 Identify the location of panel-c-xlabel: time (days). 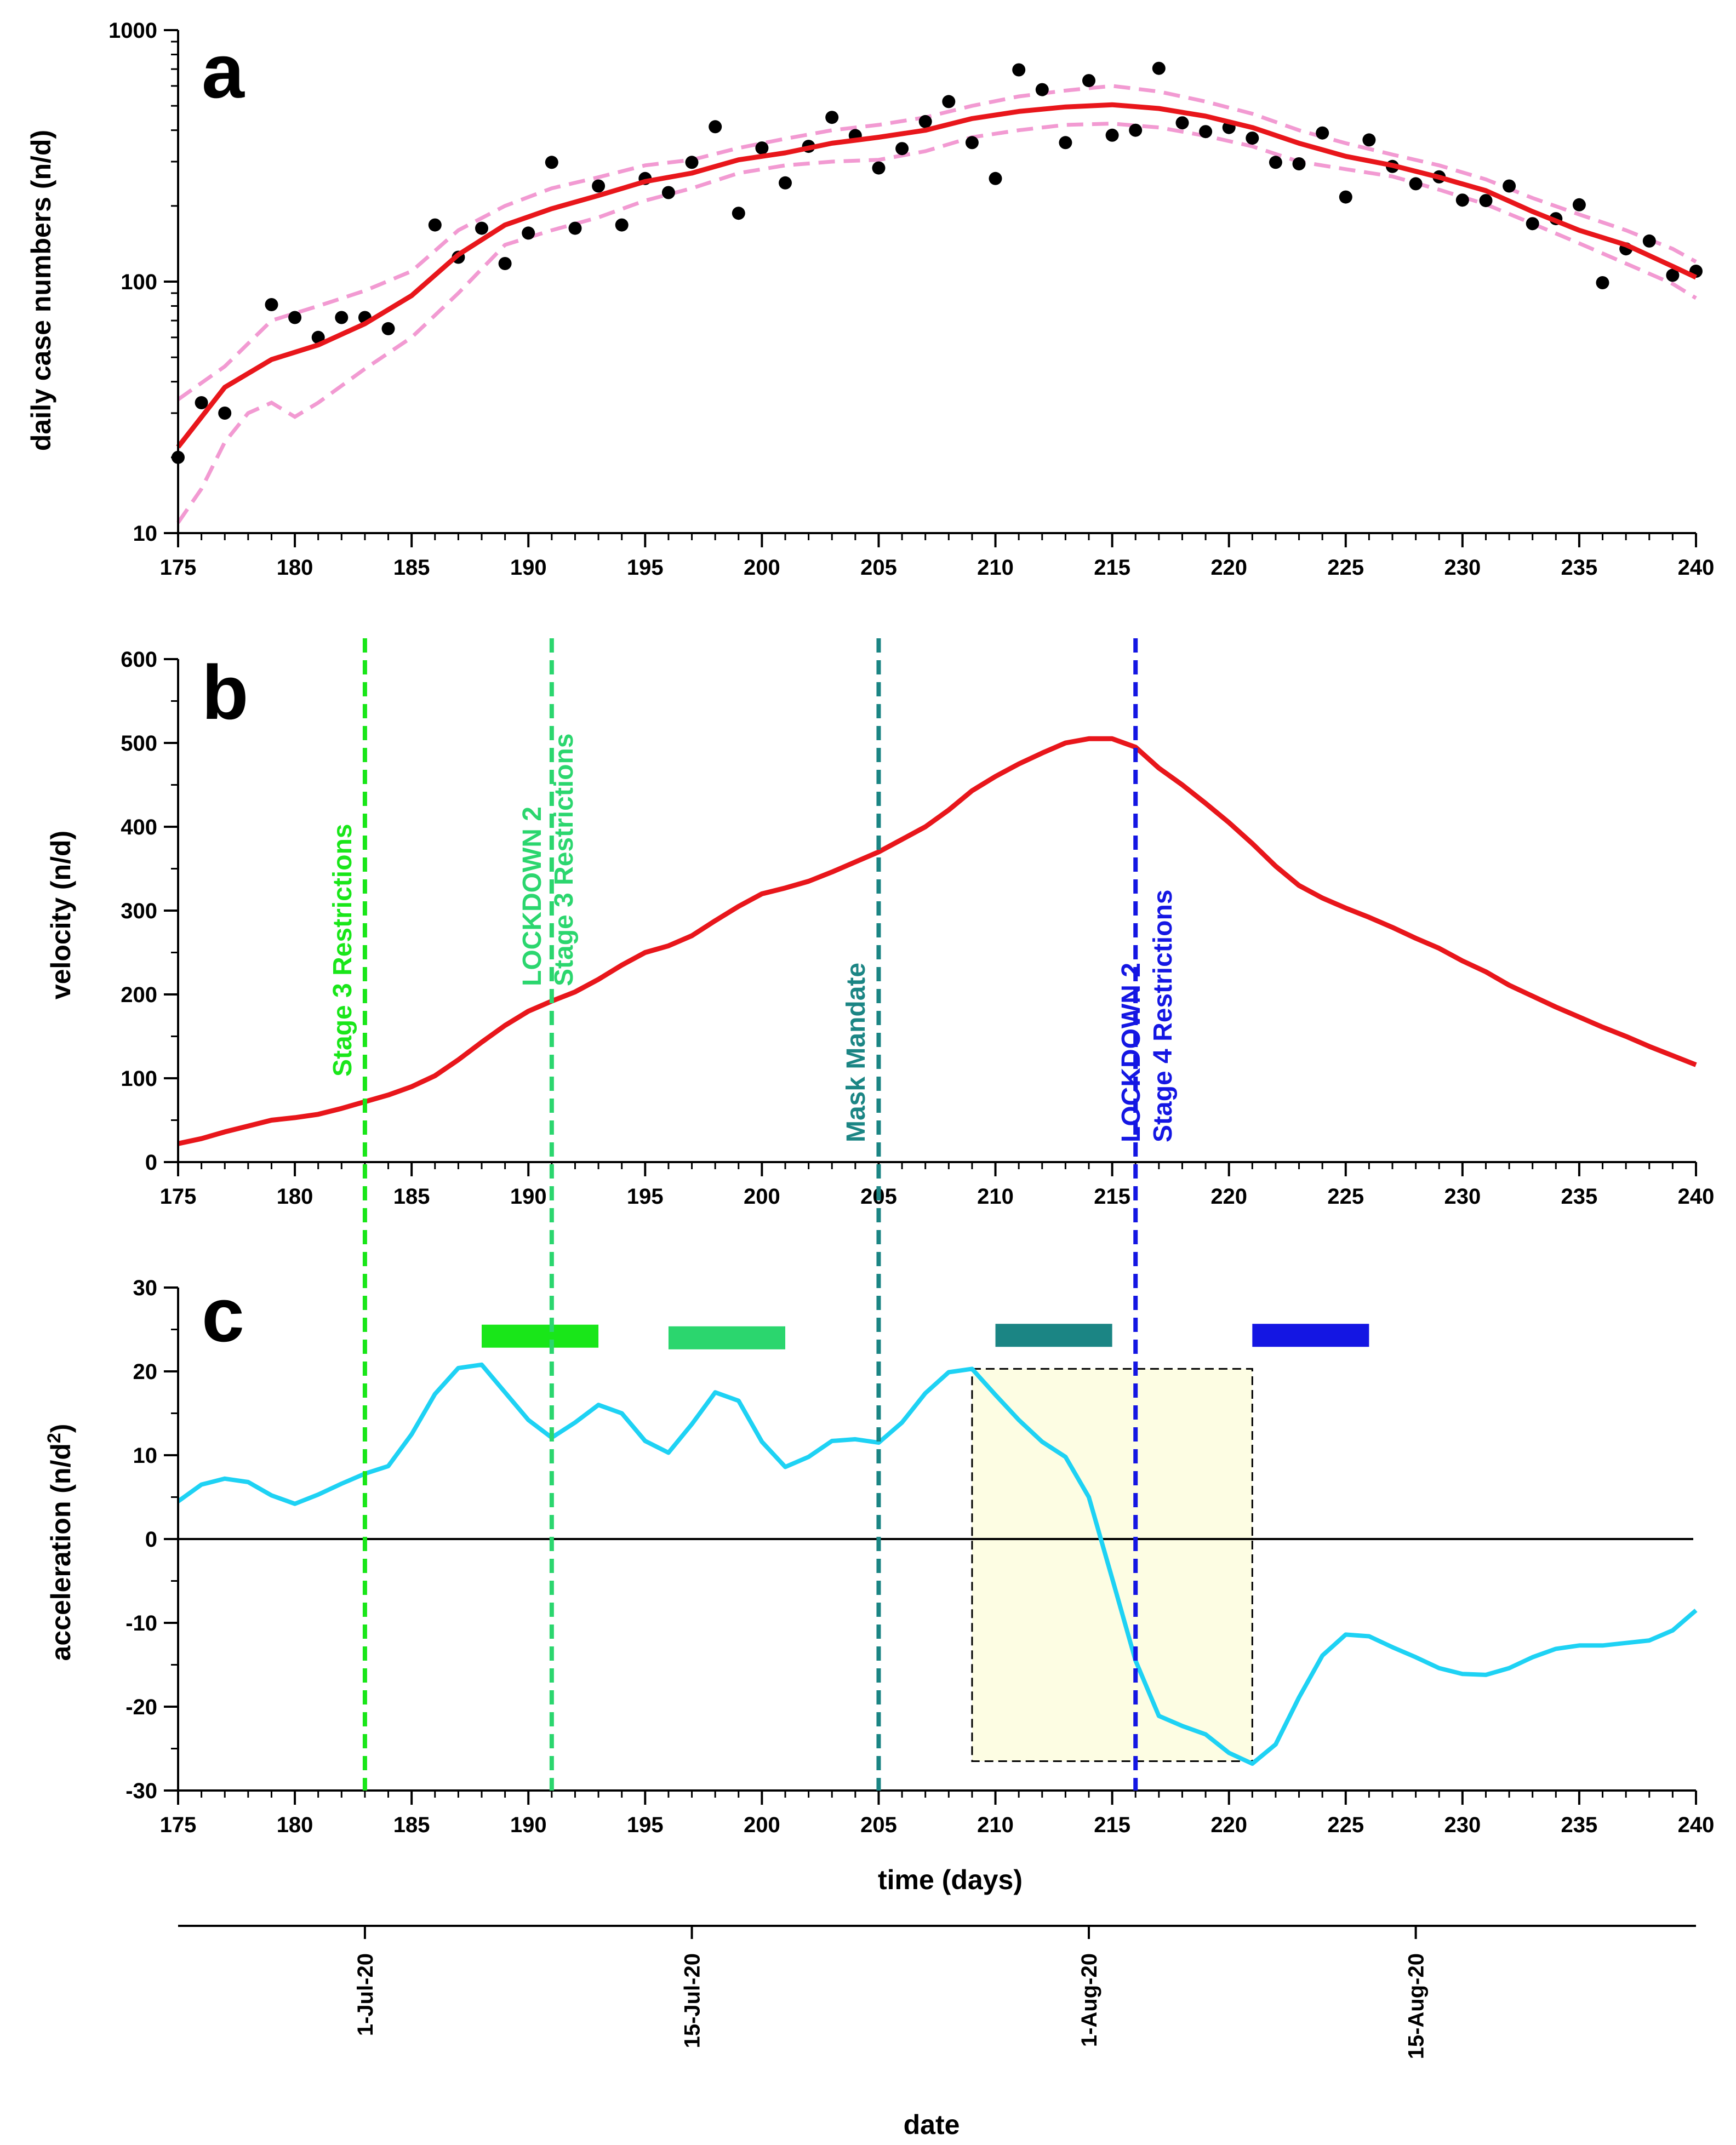
(950, 1879).